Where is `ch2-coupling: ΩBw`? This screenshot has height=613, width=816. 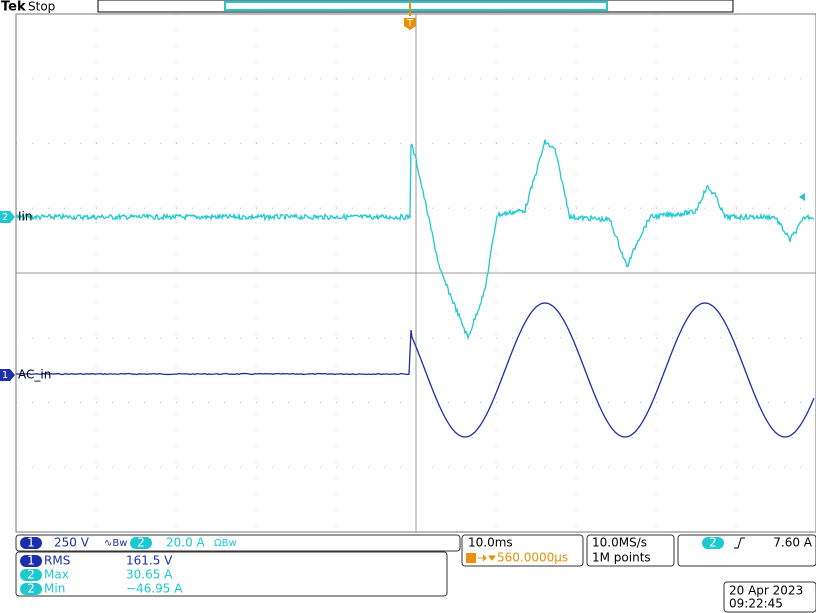 ch2-coupling: ΩBw is located at coordinates (225, 543).